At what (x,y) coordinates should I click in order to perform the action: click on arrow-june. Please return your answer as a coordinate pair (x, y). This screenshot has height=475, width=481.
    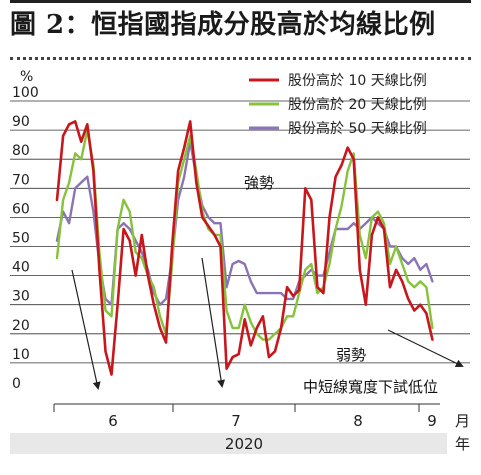
    Looking at the image, I should click on (86, 329).